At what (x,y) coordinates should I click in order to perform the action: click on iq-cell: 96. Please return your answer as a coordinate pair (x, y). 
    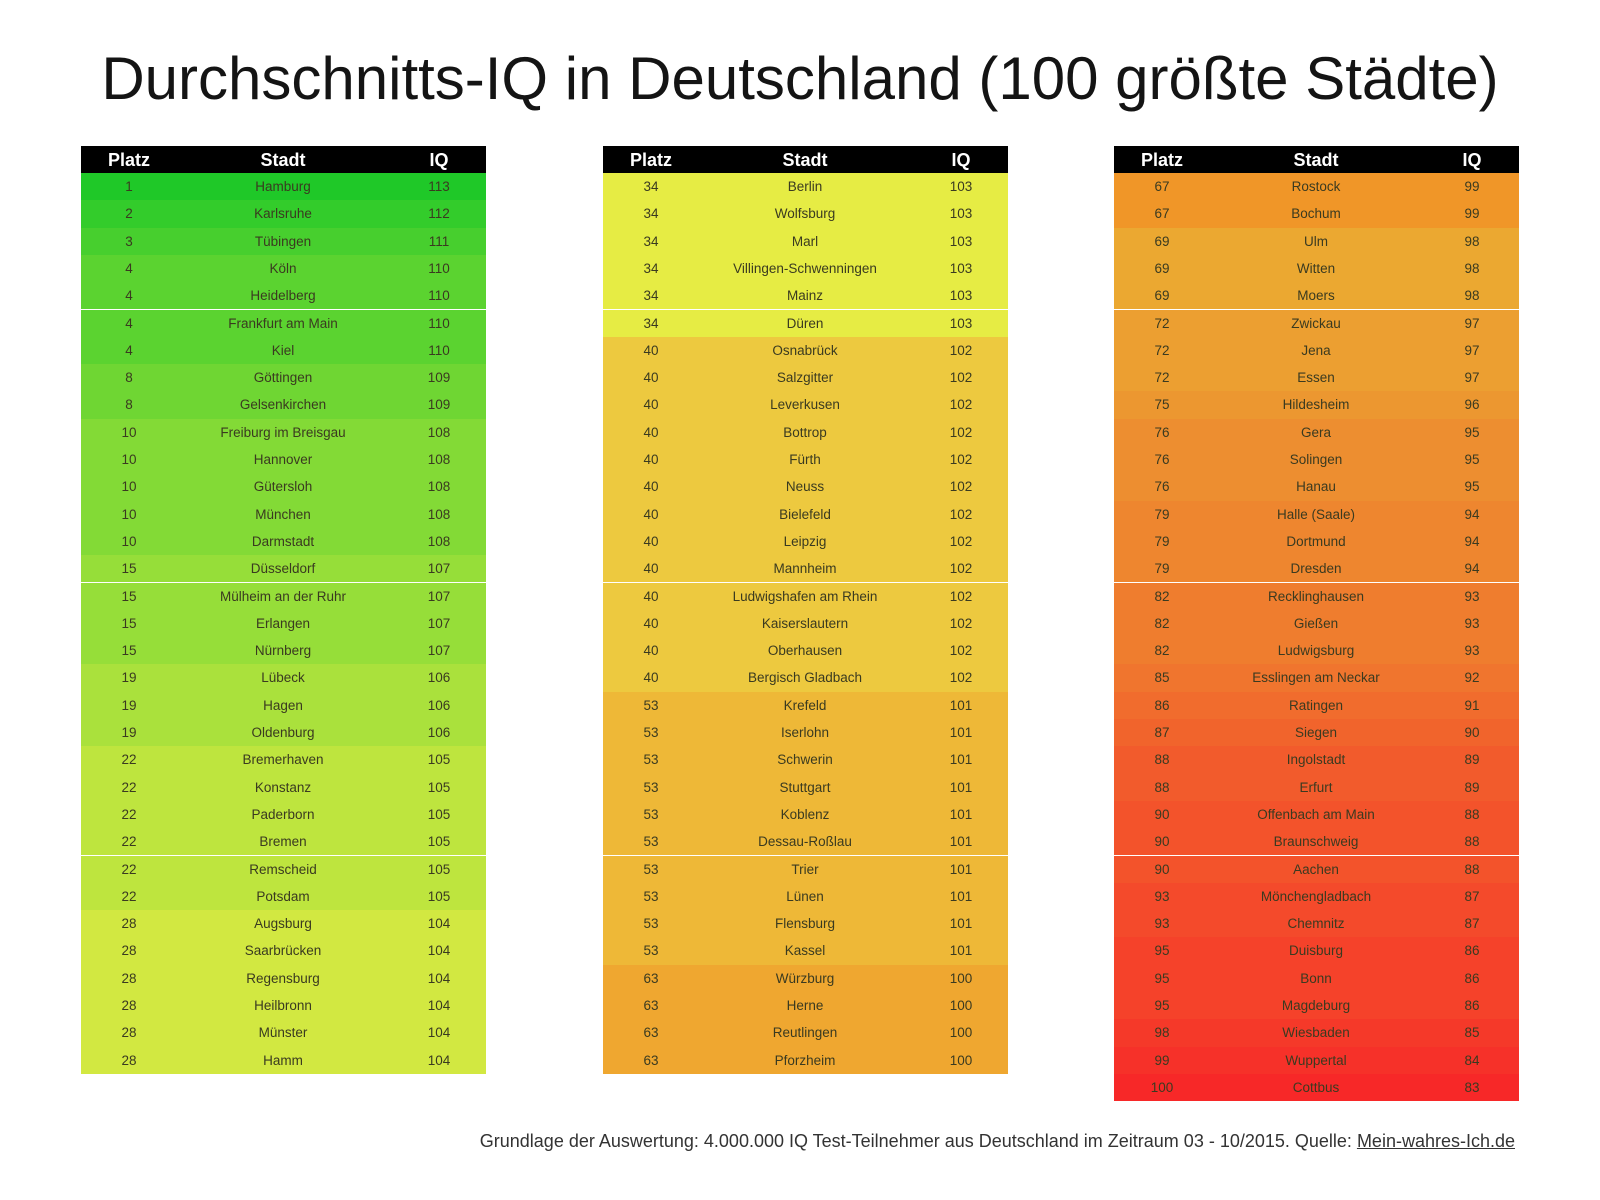
    Looking at the image, I should click on (1472, 405).